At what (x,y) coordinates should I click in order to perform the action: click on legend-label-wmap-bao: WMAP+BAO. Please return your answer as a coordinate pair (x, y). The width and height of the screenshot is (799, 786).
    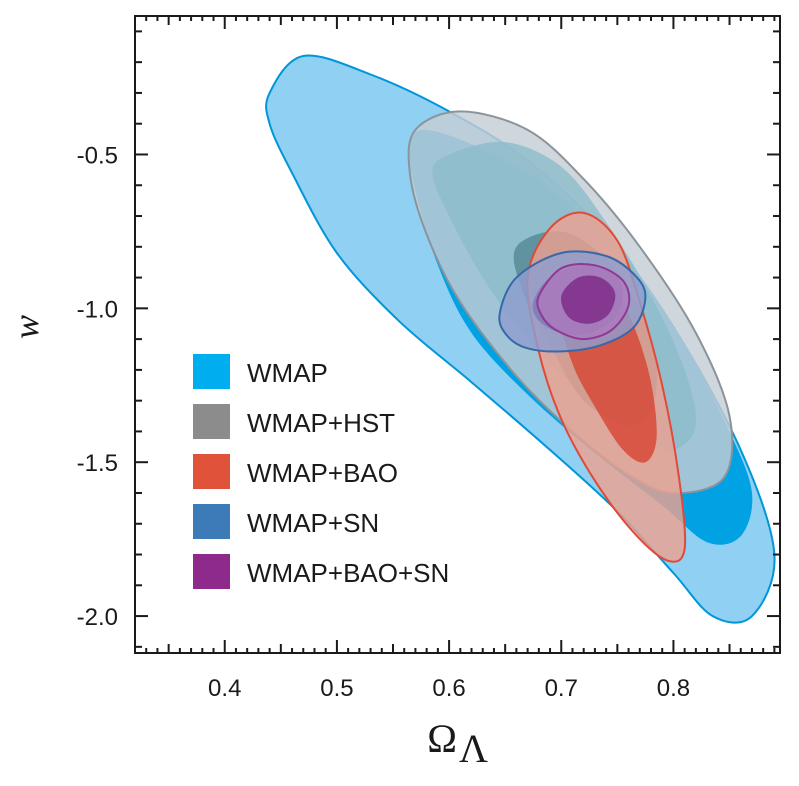
    Looking at the image, I should click on (322, 473).